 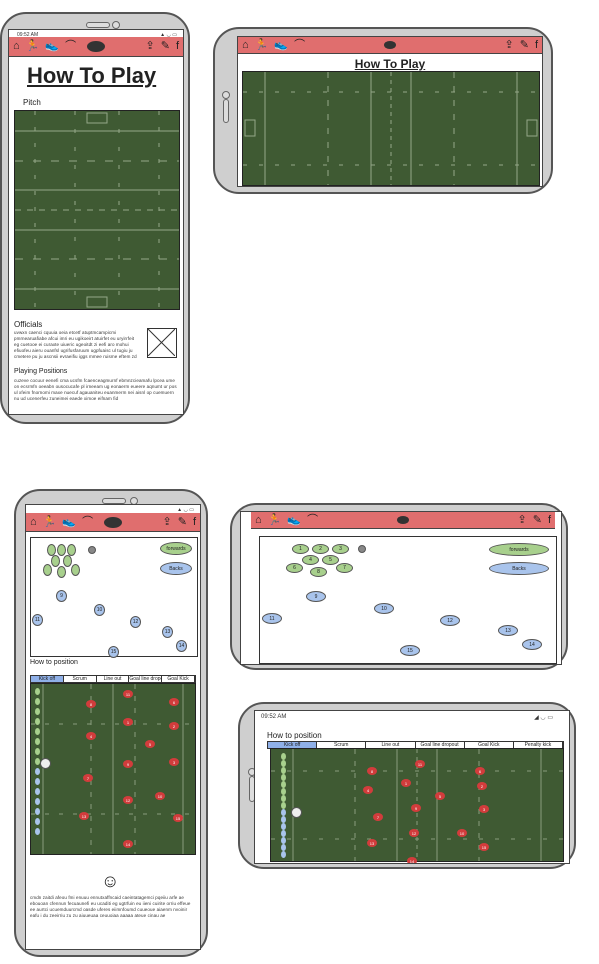 I want to click on tab-kick-off: Kick off, so click(x=293, y=745).